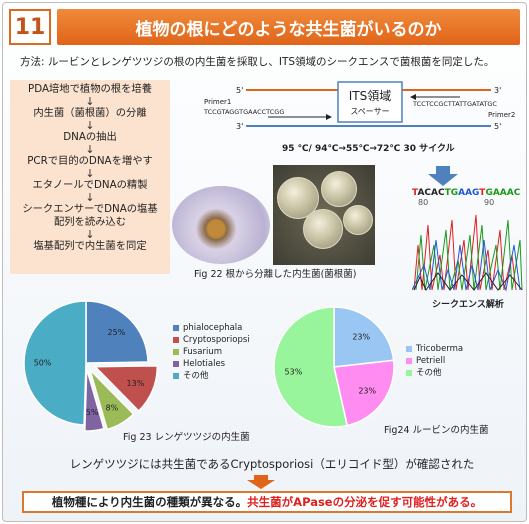 Image resolution: width=529 pixels, height=524 pixels. What do you see at coordinates (288, 27) in the screenshot?
I see `page-title: 植物の根にどのような共生菌がいるのか` at bounding box center [288, 27].